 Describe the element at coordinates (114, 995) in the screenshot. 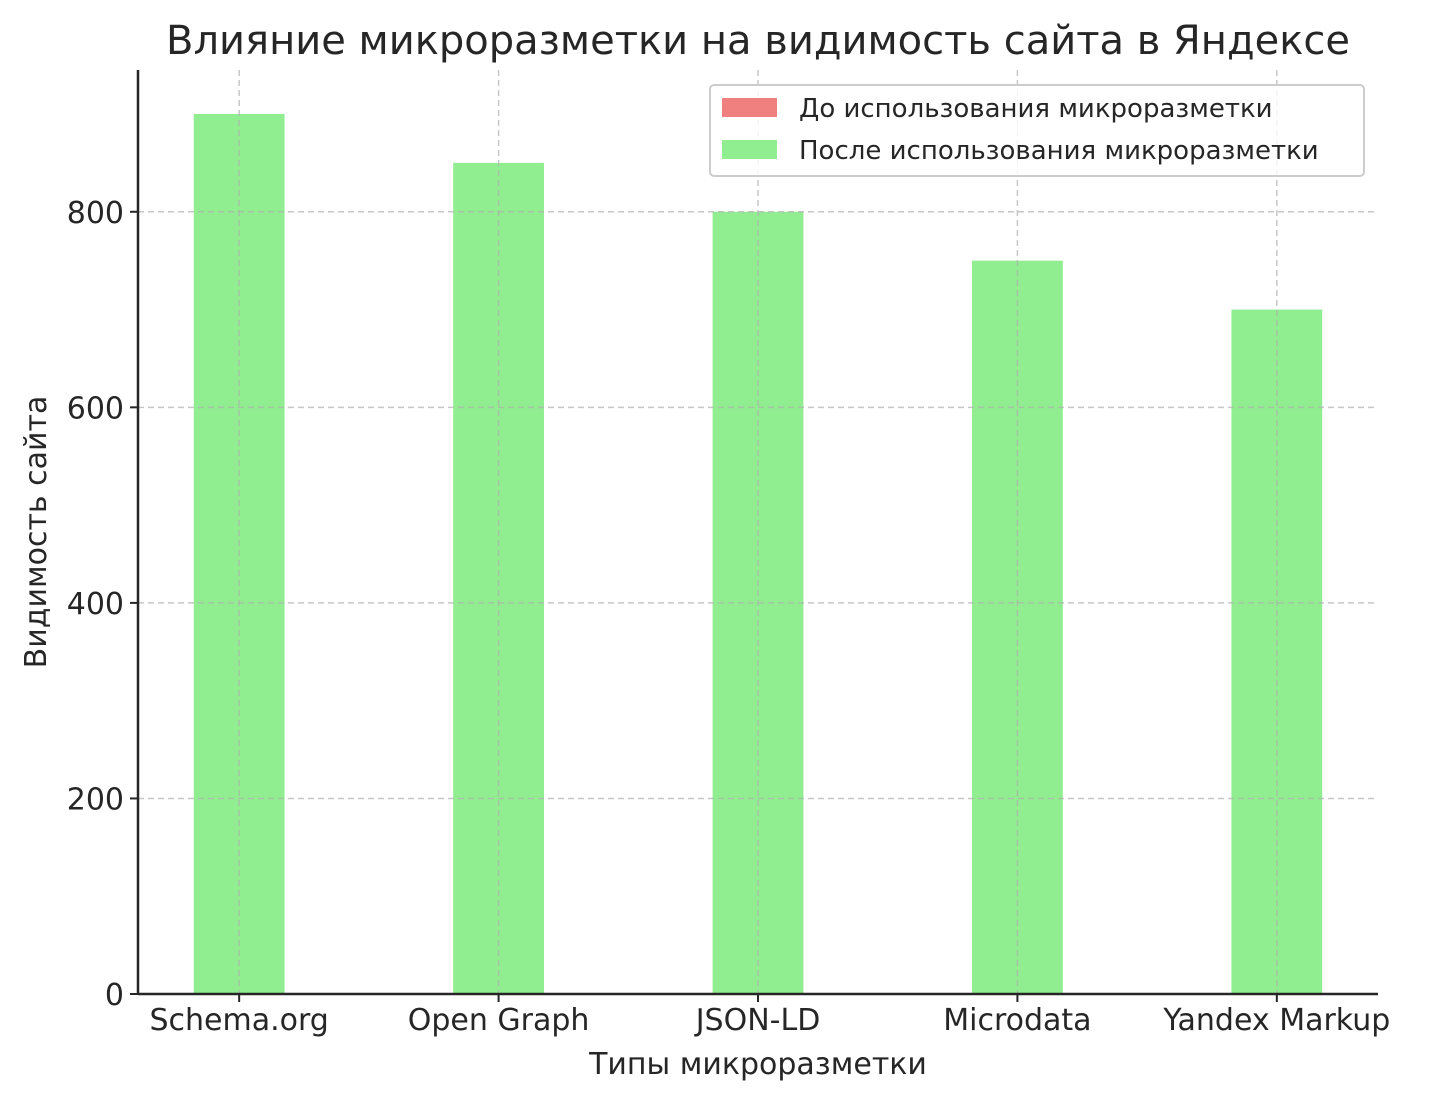

I see `y-tick-label: 0` at that location.